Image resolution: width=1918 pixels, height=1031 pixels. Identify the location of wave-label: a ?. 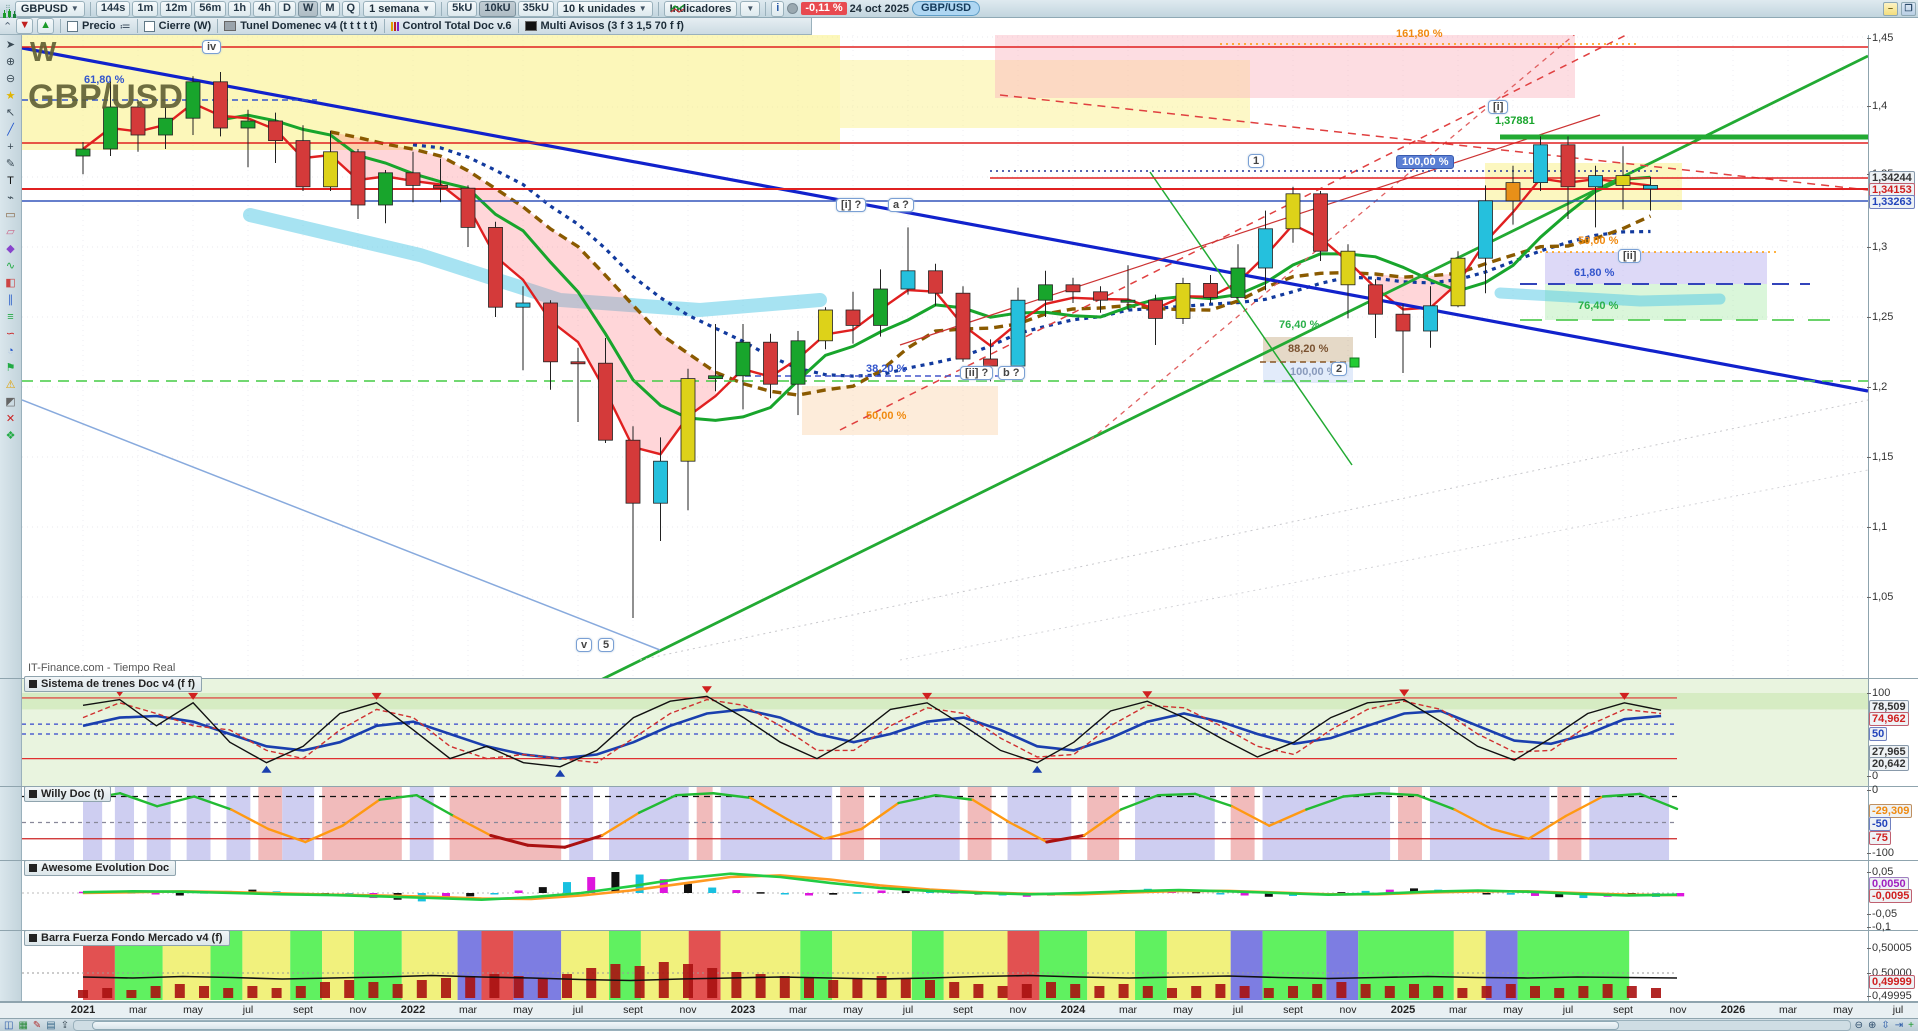
(901, 205).